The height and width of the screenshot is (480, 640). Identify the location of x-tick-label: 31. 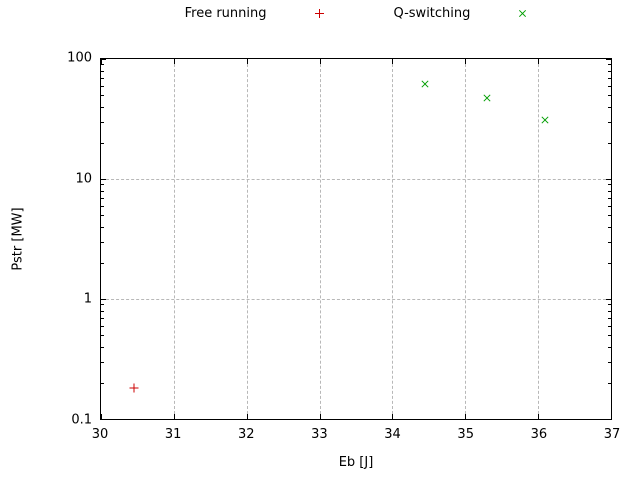
(173, 434).